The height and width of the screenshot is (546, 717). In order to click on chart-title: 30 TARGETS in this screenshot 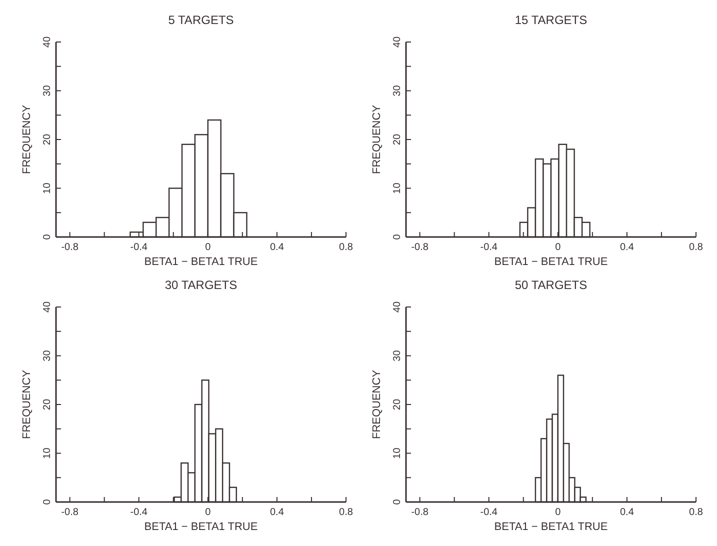, I will do `click(201, 285)`.